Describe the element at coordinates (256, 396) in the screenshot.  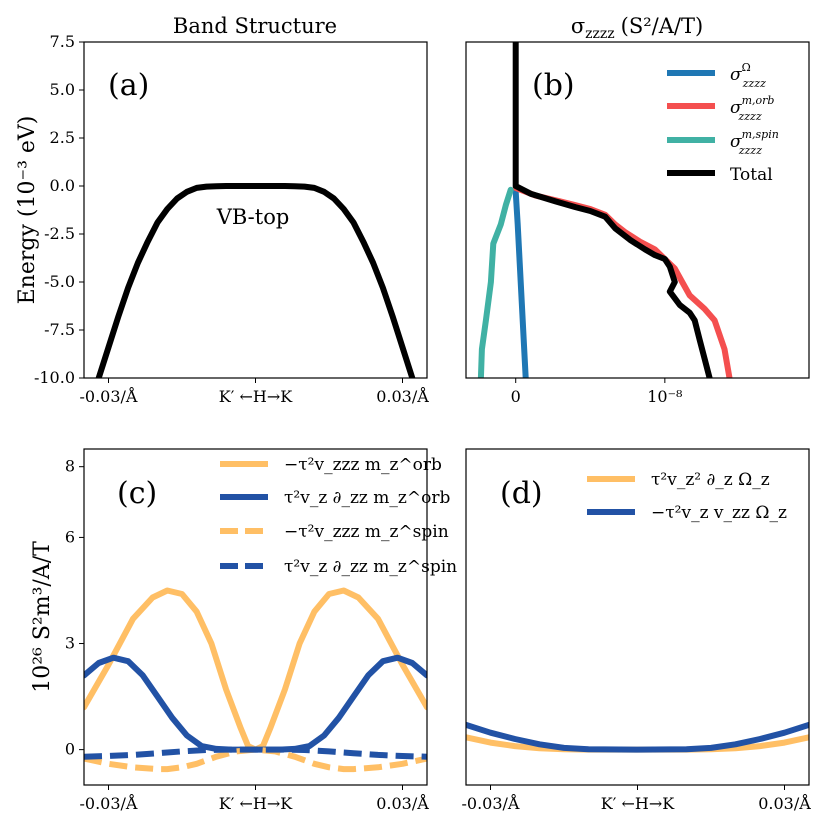
I see `xtick-label-a-1: K′ ←H→K` at that location.